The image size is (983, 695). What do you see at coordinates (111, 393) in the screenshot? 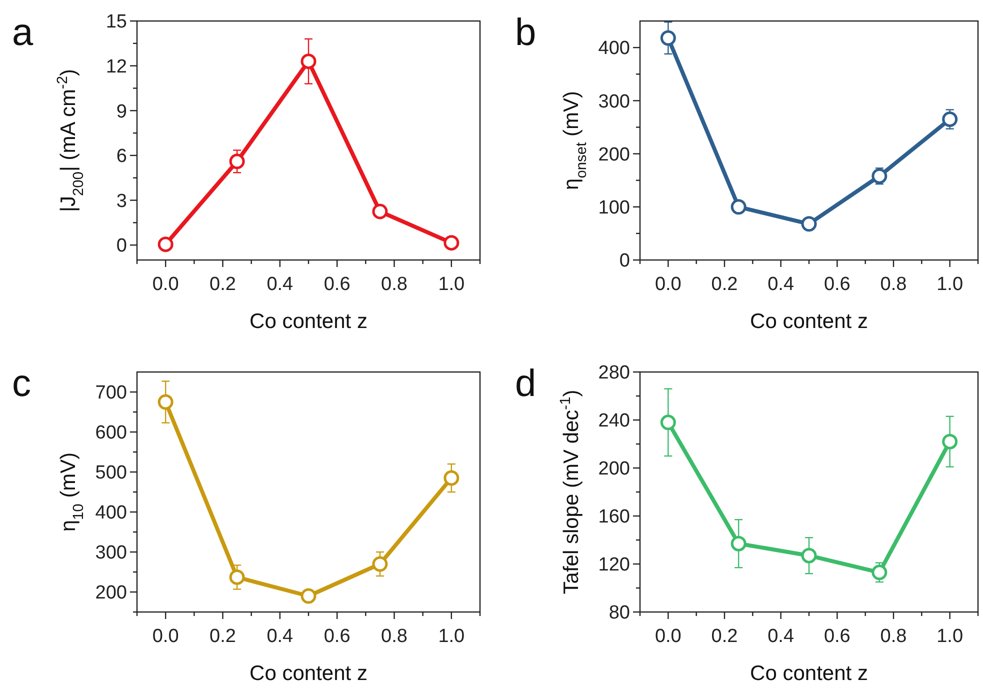
I see `y-tick-label: 700` at bounding box center [111, 393].